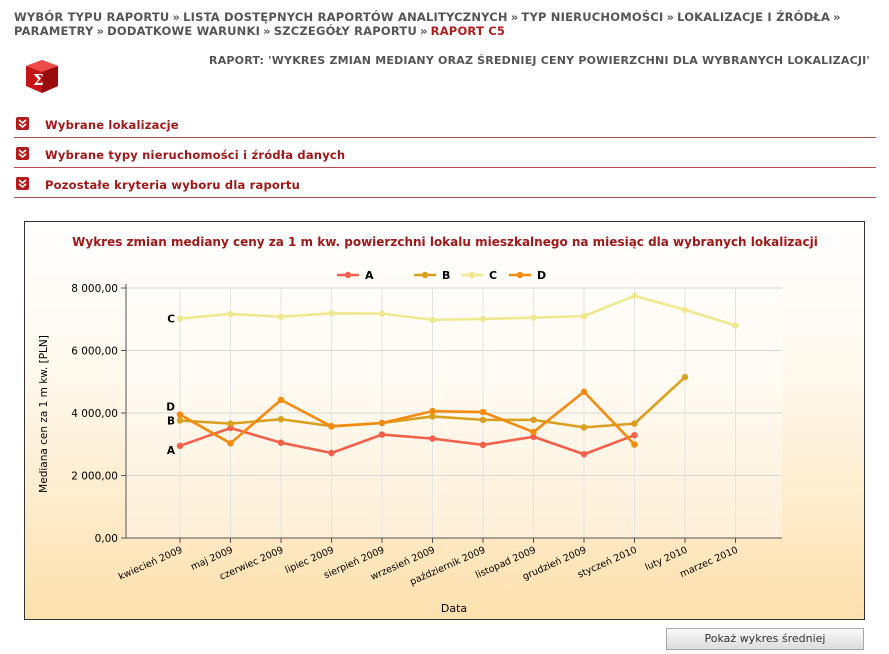  I want to click on x-axis-label: Data, so click(454, 608).